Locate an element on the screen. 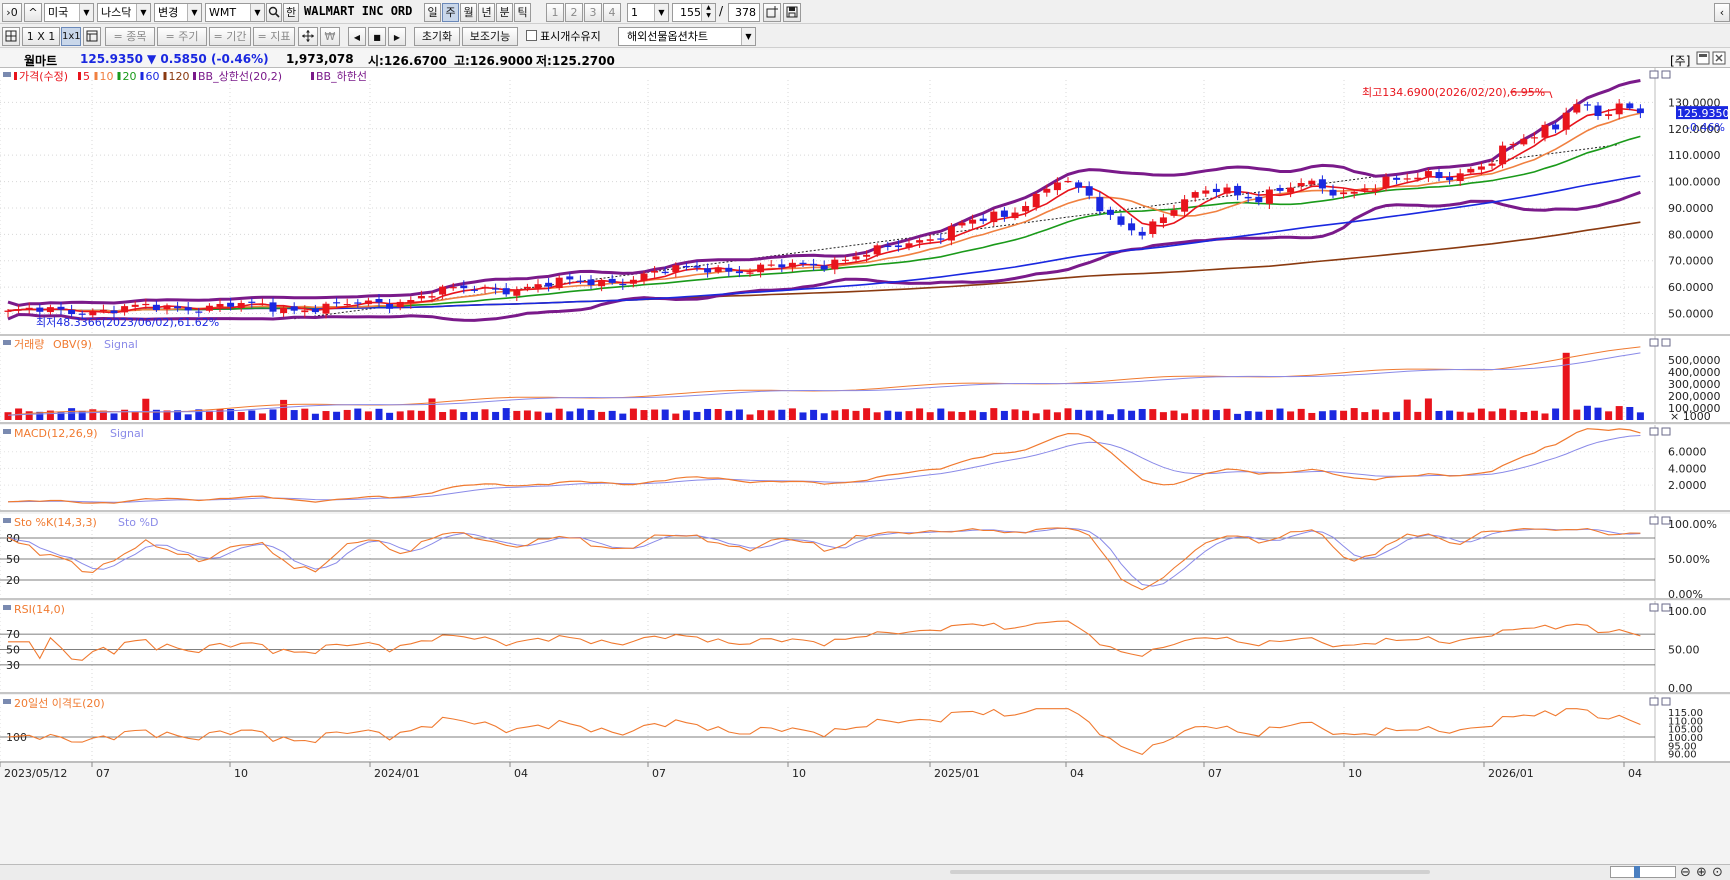 This screenshot has width=1730, height=880. search-button is located at coordinates (274, 12).